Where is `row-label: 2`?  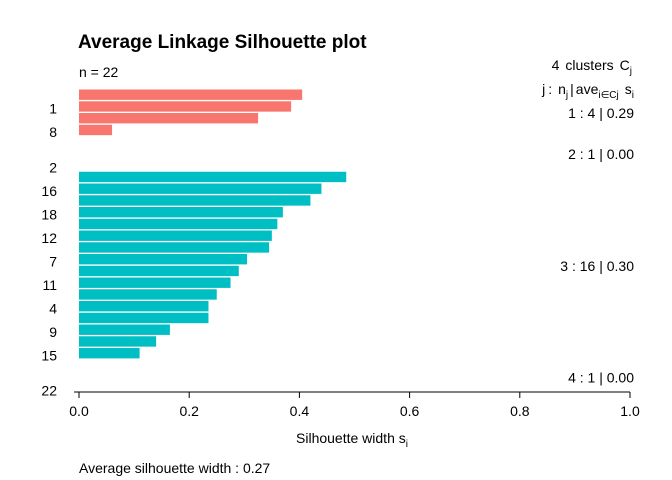 row-label: 2 is located at coordinates (53, 167).